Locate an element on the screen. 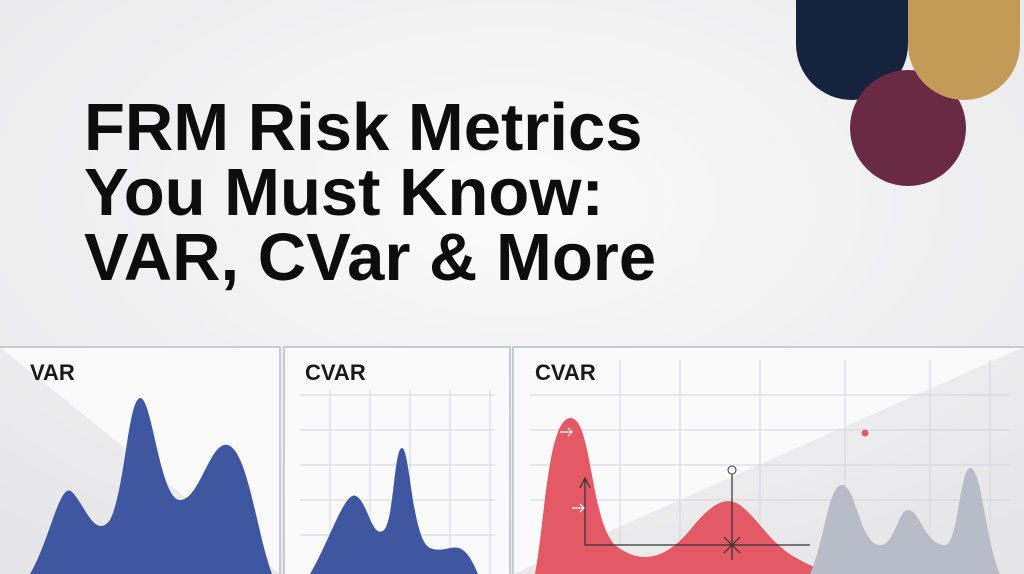 The height and width of the screenshot is (574, 1024). navy-shape is located at coordinates (852, 50).